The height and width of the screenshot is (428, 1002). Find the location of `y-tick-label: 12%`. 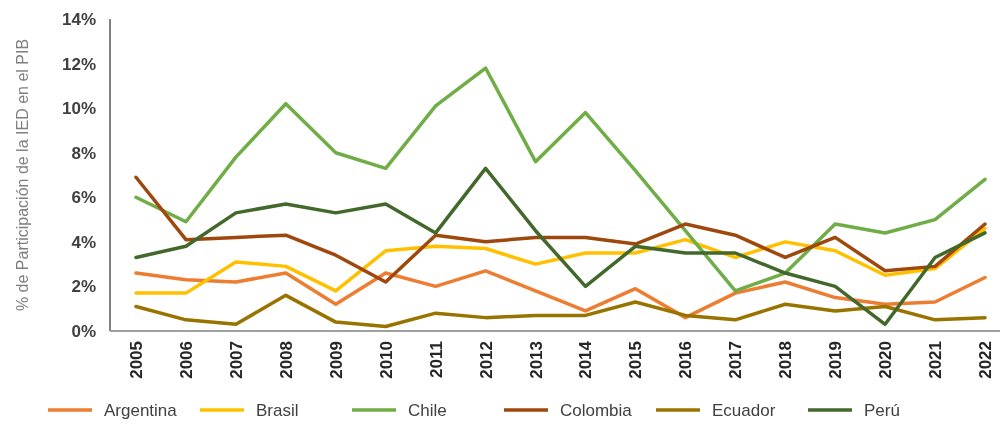

y-tick-label: 12% is located at coordinates (78, 64).